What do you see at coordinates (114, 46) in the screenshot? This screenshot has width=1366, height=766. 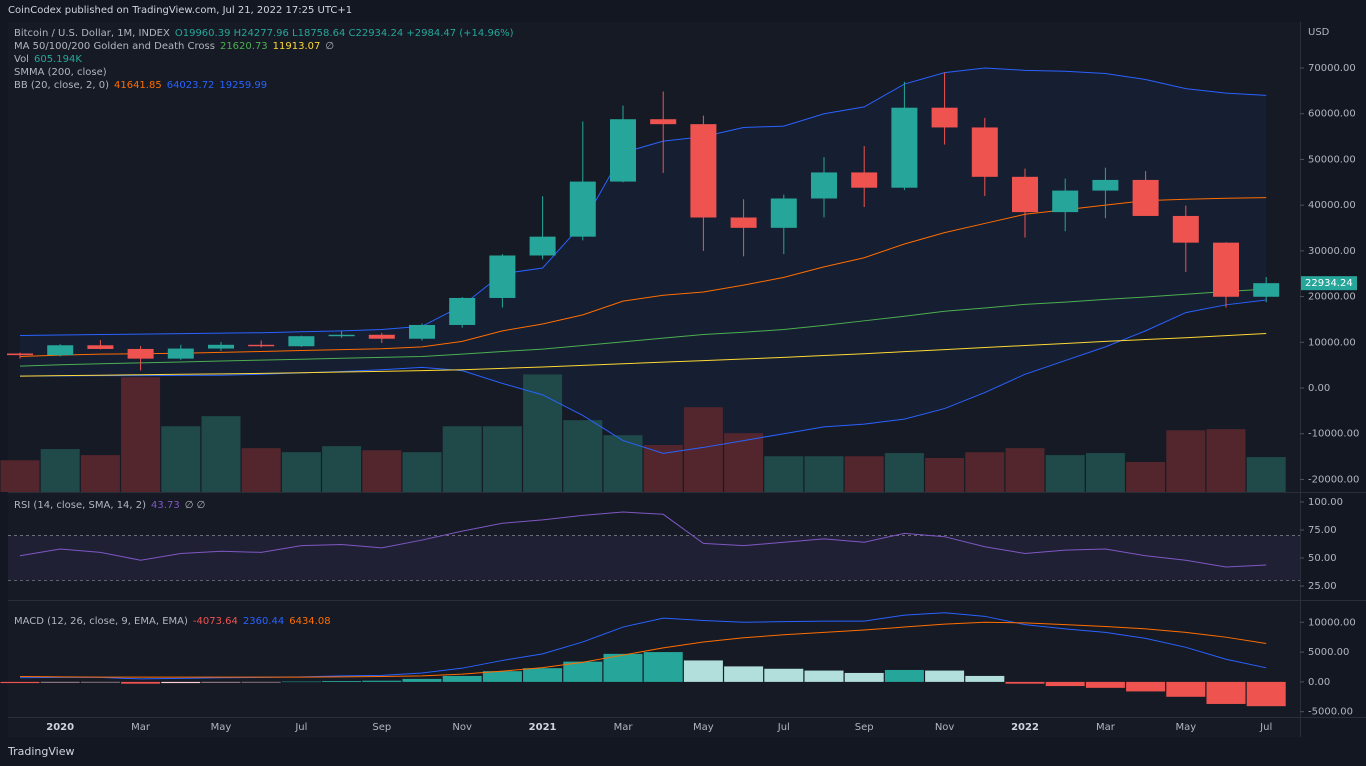 I see `legend-item: MA 50/100/200 Golden and Death Cross` at bounding box center [114, 46].